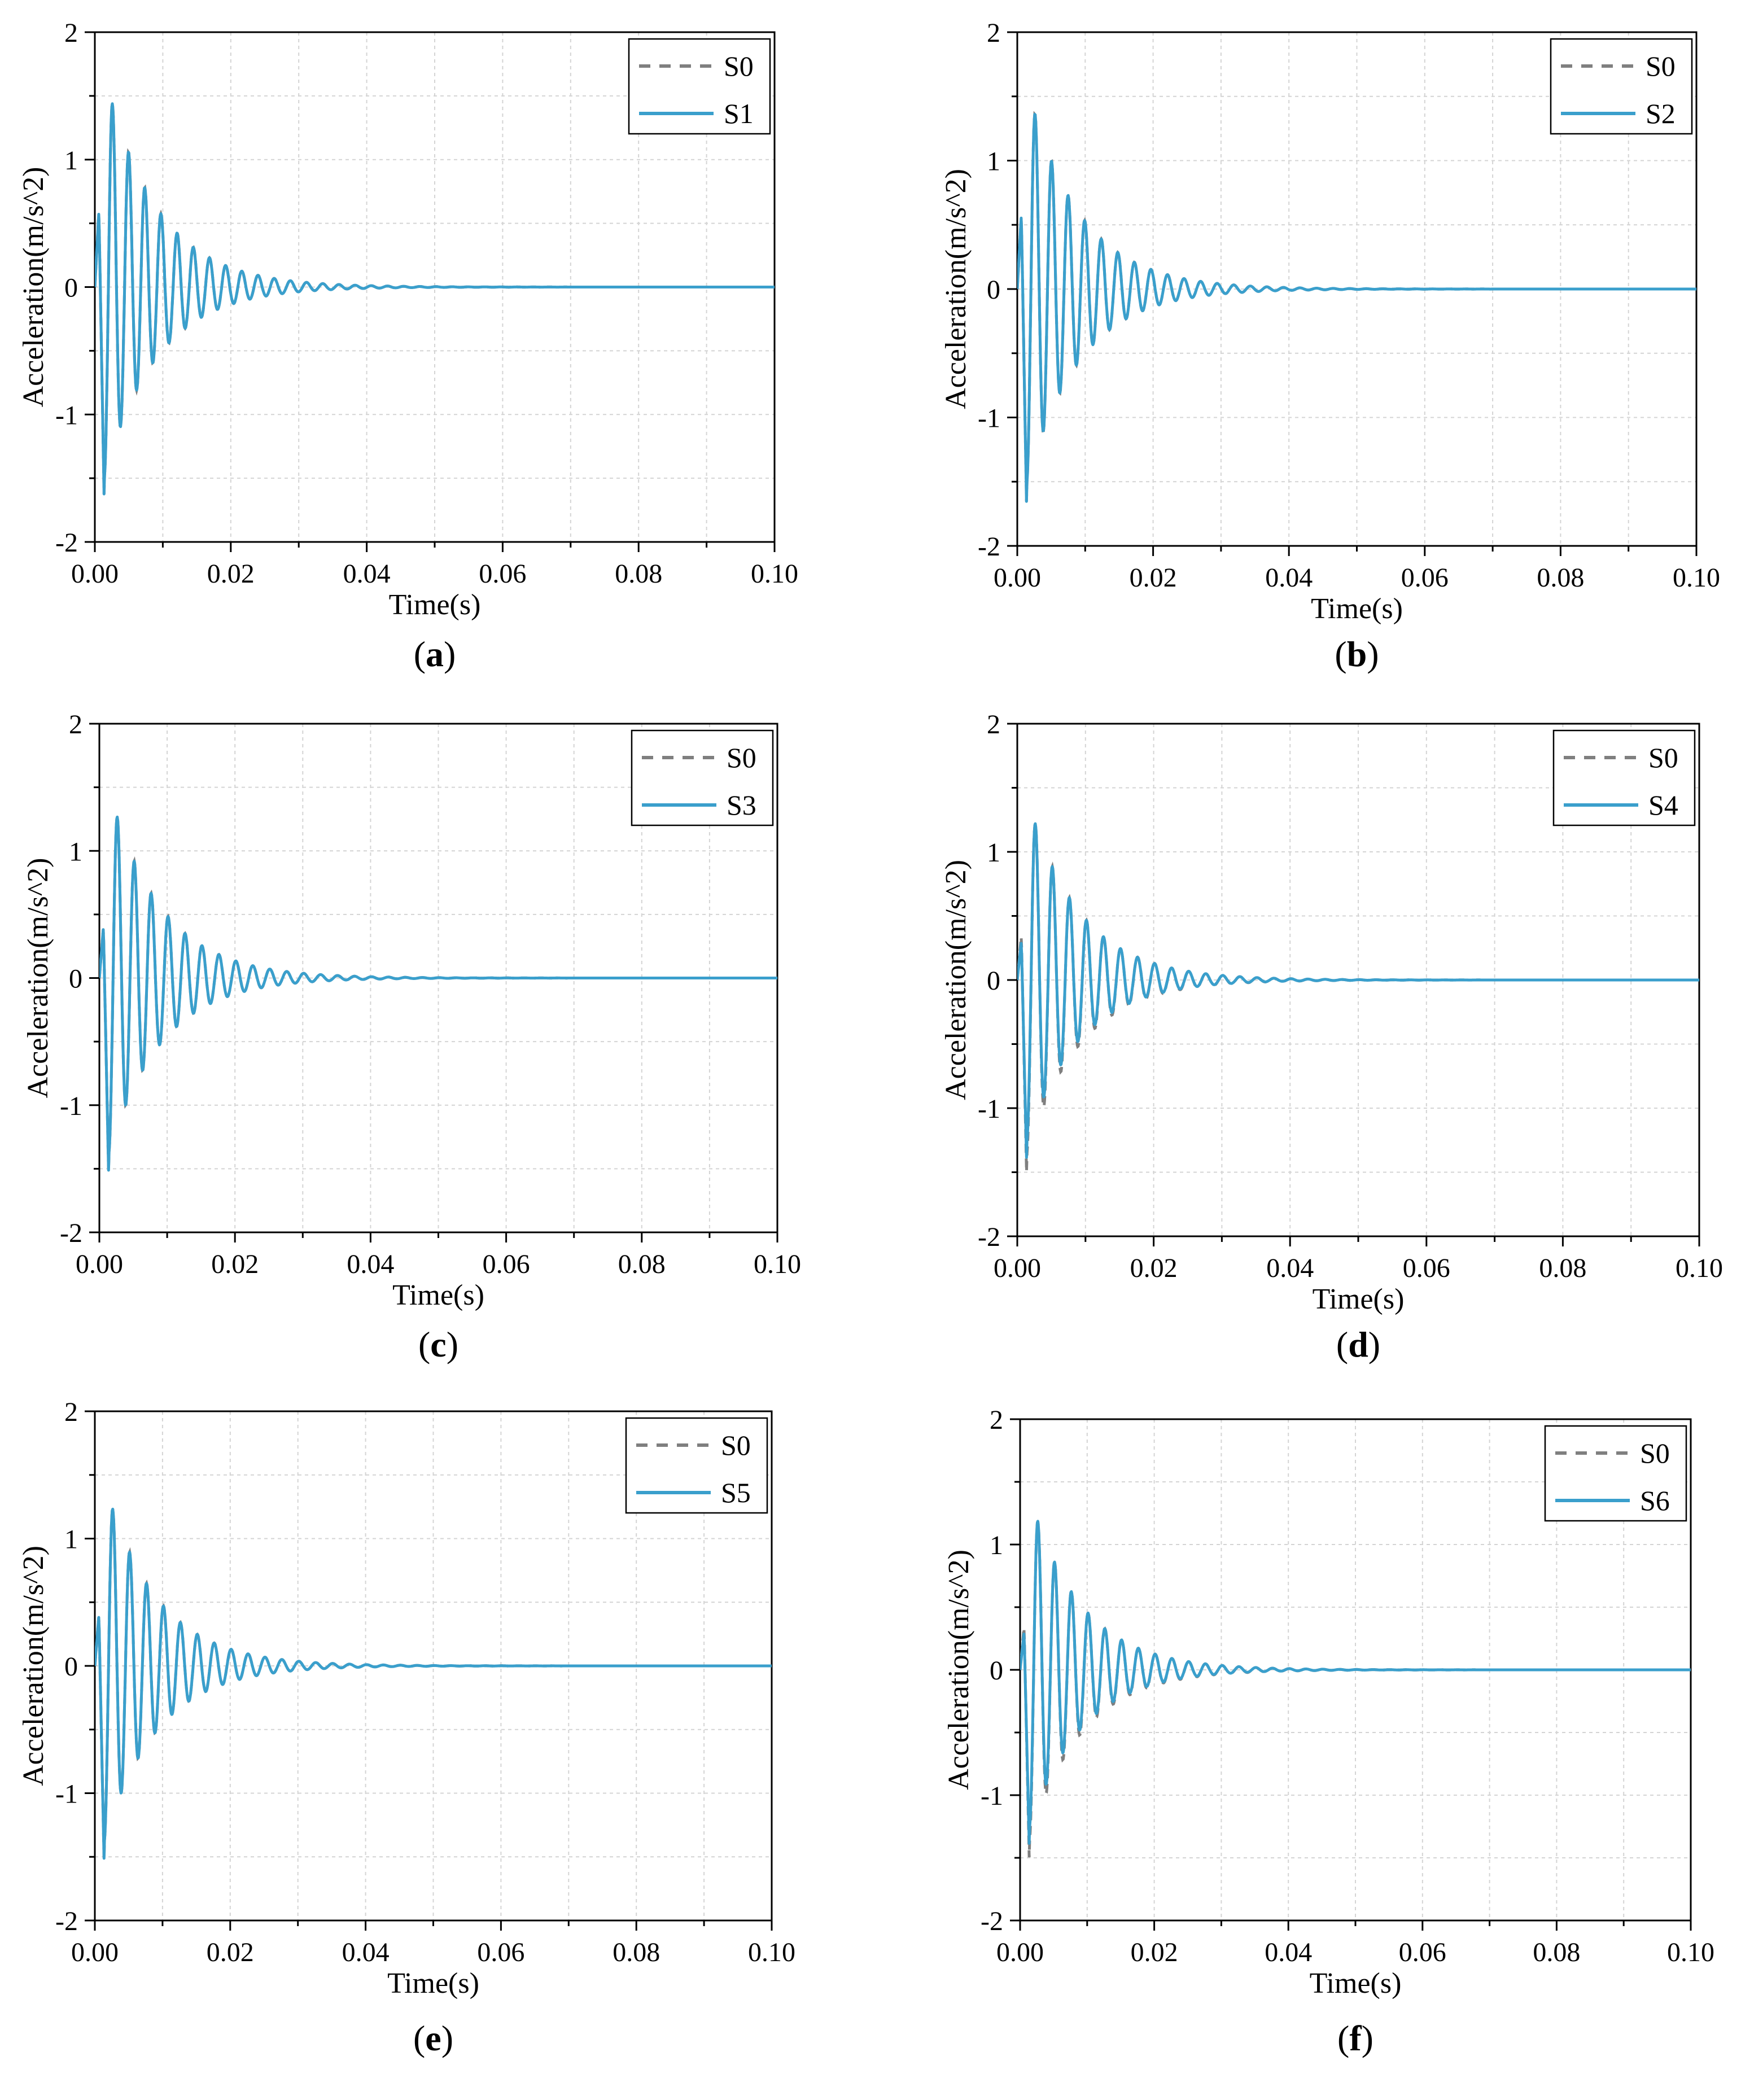 This screenshot has width=1741, height=2100. What do you see at coordinates (702, 777) in the screenshot?
I see `legend: S0 S3` at bounding box center [702, 777].